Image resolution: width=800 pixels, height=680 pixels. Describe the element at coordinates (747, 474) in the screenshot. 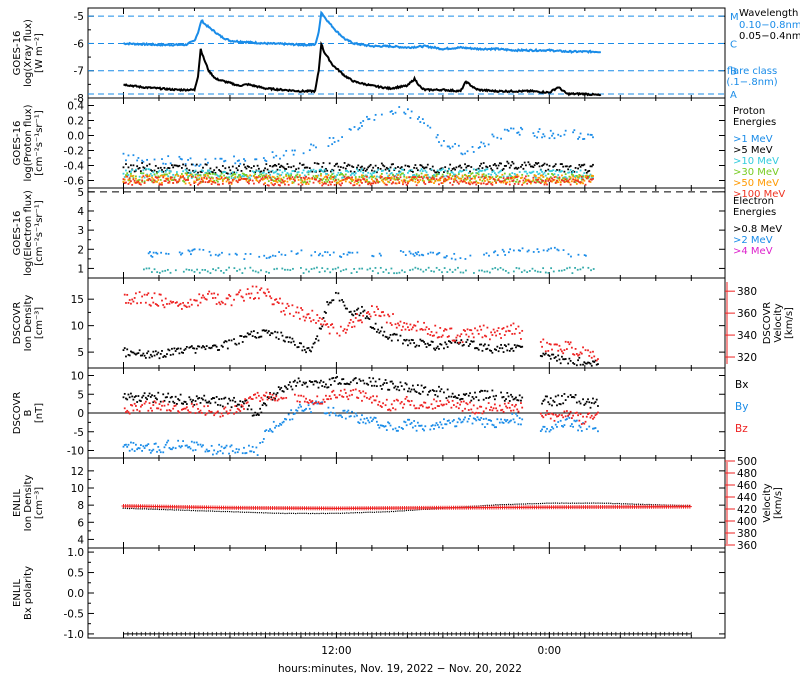

I see `right-y-tick-label: 480` at that location.